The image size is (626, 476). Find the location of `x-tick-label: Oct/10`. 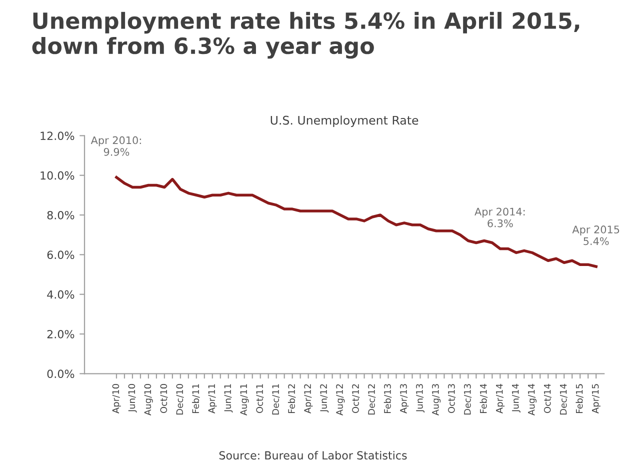

x-tick-label: Oct/10 is located at coordinates (164, 399).